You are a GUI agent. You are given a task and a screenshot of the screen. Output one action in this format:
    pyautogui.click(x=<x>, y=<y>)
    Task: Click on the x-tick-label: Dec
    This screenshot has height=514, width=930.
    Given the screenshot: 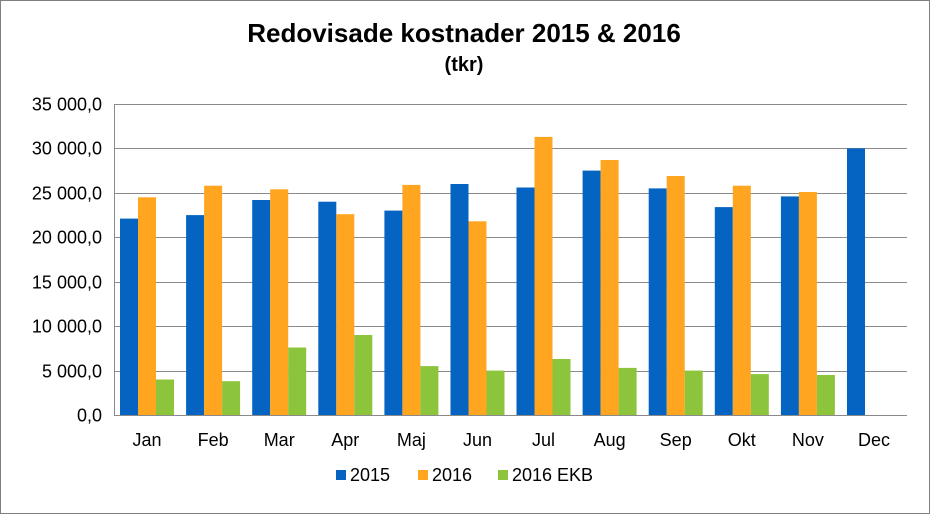 What is the action you would take?
    pyautogui.click(x=874, y=440)
    